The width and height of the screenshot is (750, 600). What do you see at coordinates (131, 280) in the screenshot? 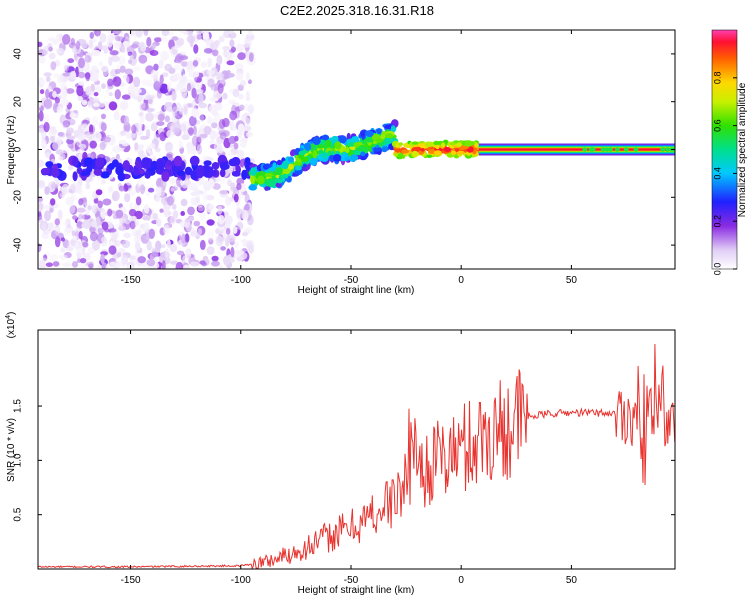
I see `x-tick-label: -150` at bounding box center [131, 280].